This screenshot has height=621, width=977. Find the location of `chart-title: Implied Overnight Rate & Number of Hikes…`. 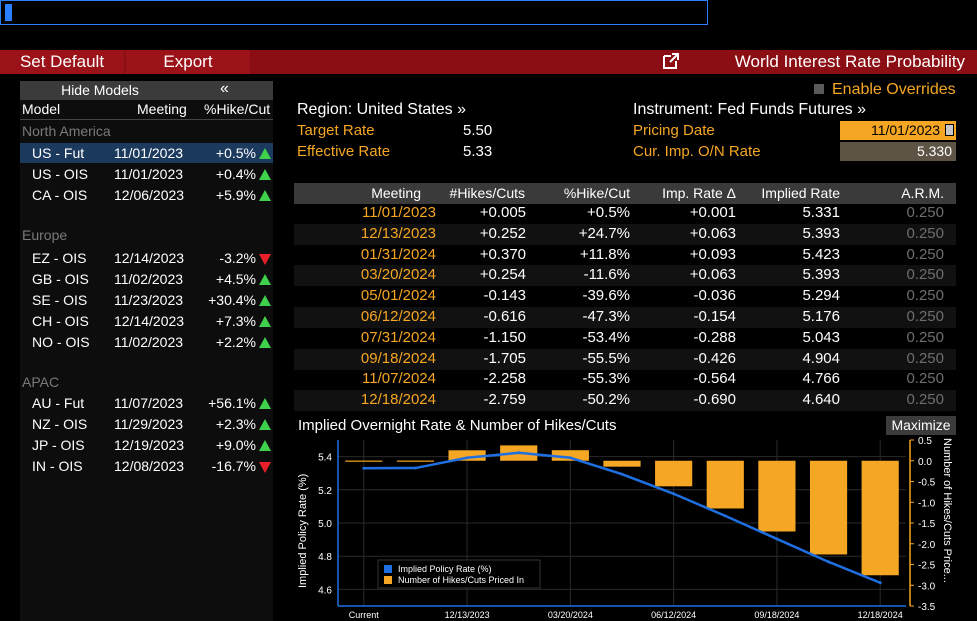

chart-title: Implied Overnight Rate & Number of Hikes… is located at coordinates (457, 425).